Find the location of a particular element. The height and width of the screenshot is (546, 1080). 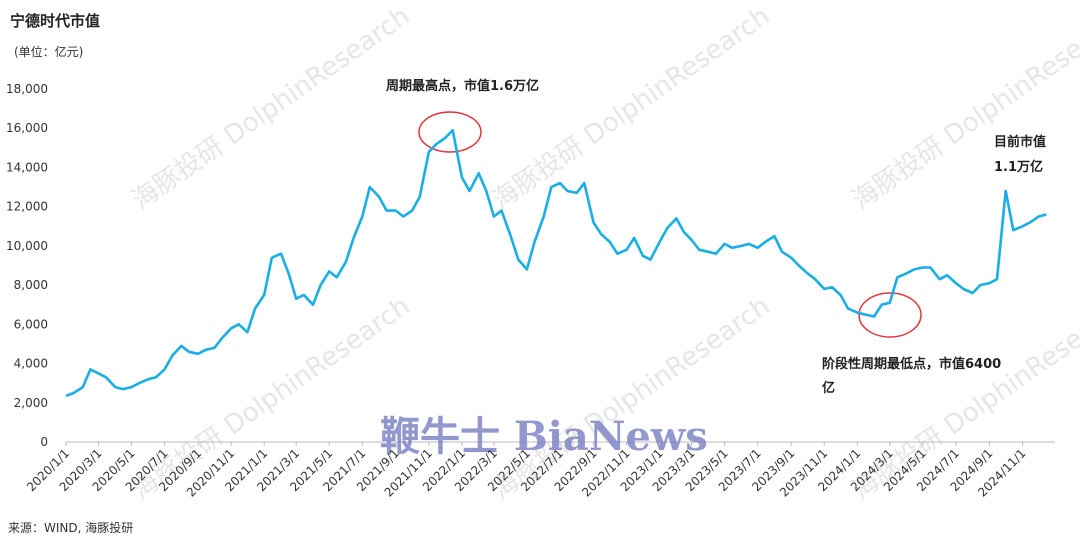

low-circle is located at coordinates (890, 315).